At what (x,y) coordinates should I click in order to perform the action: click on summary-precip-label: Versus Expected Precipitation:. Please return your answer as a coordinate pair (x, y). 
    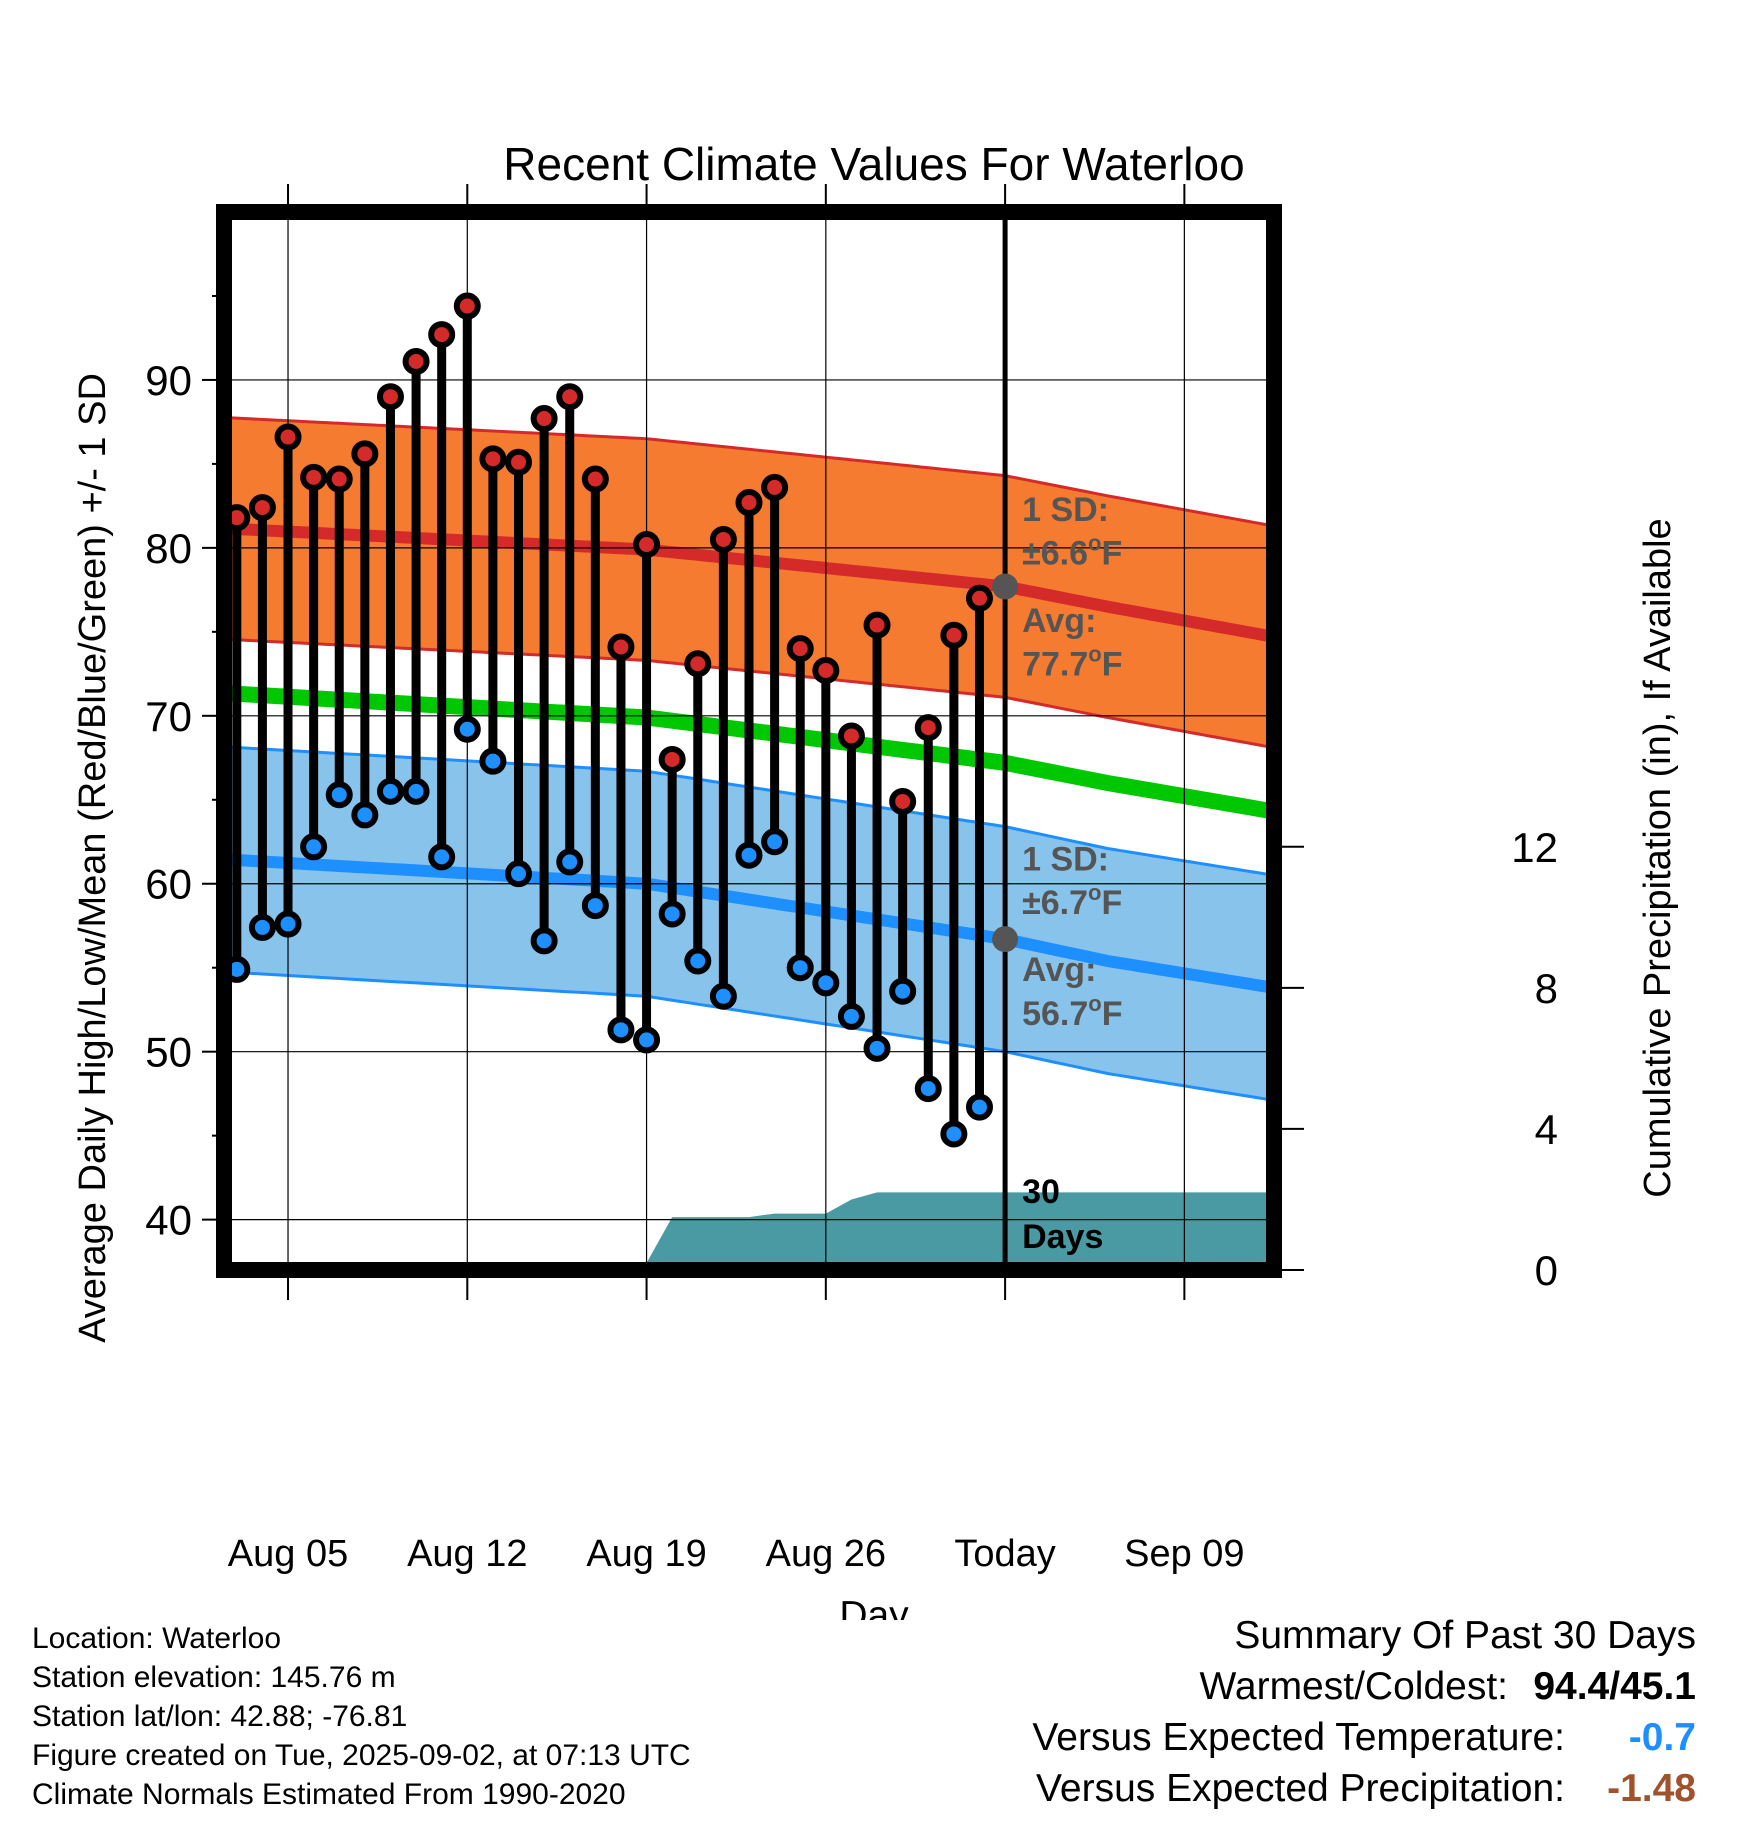
    Looking at the image, I should click on (1300, 1788).